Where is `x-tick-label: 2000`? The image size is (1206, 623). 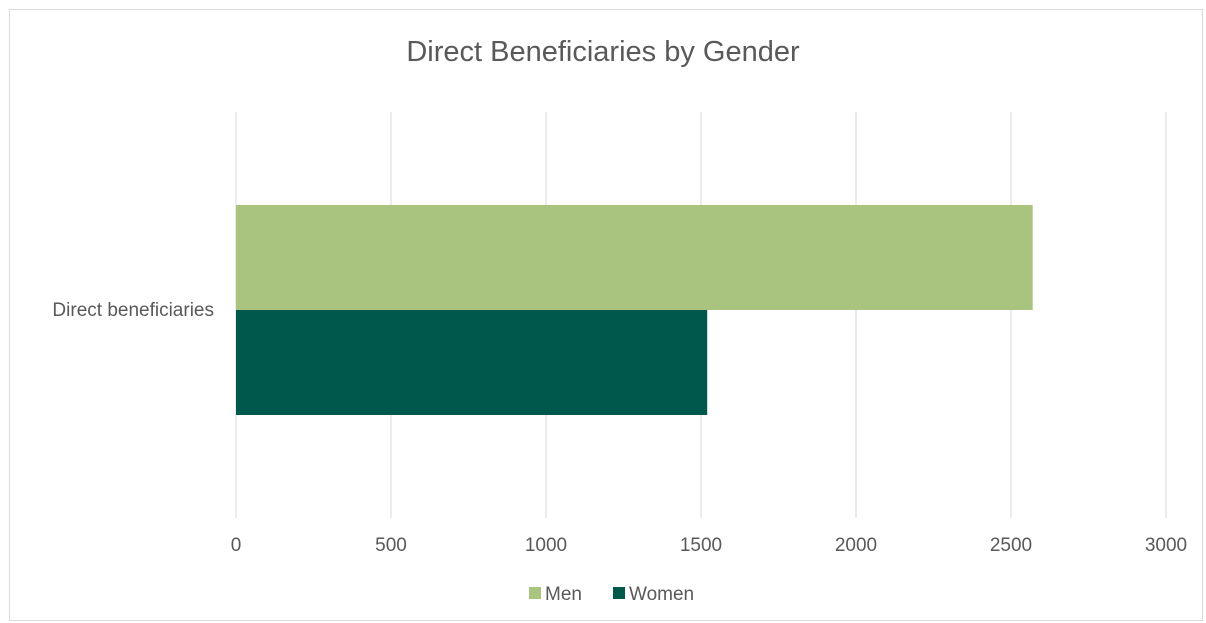
x-tick-label: 2000 is located at coordinates (856, 545).